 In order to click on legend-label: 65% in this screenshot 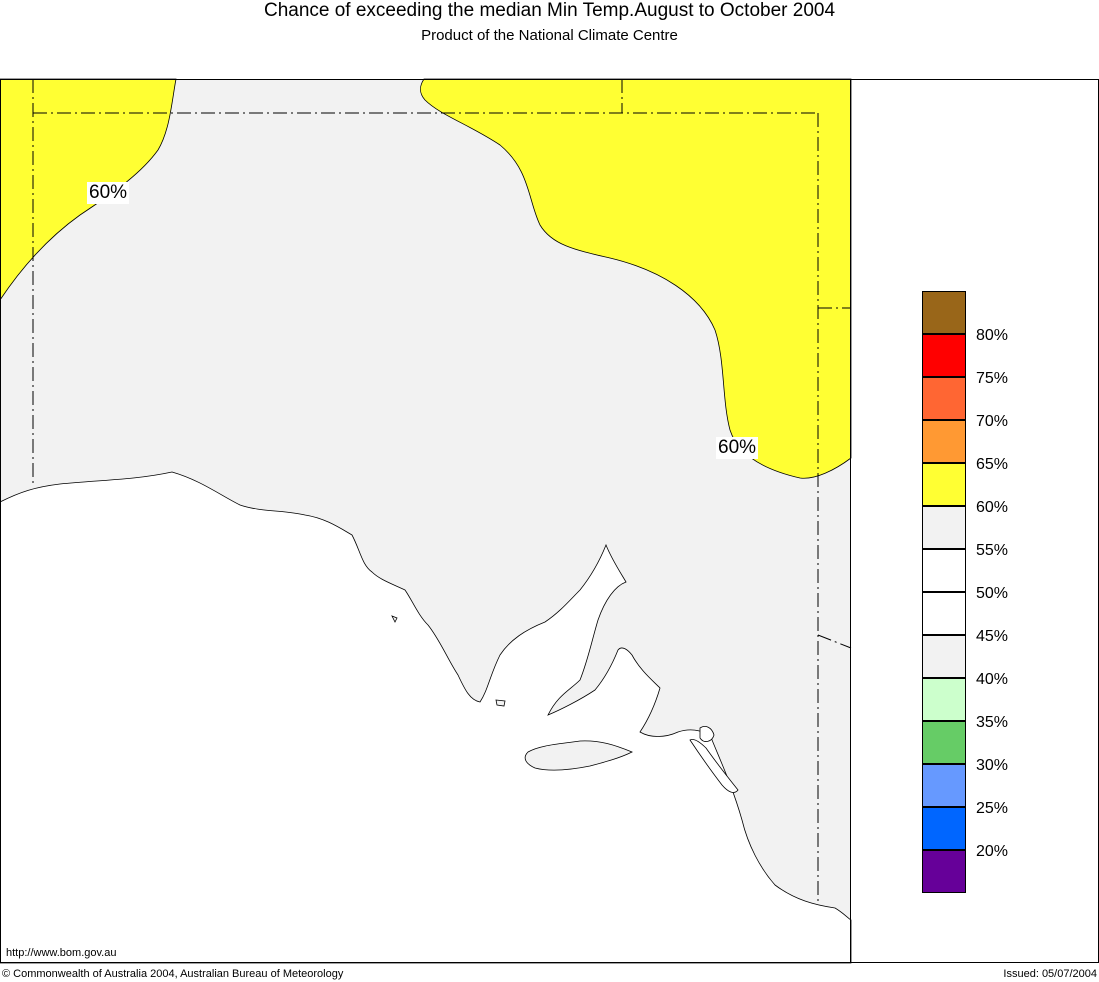, I will do `click(992, 464)`.